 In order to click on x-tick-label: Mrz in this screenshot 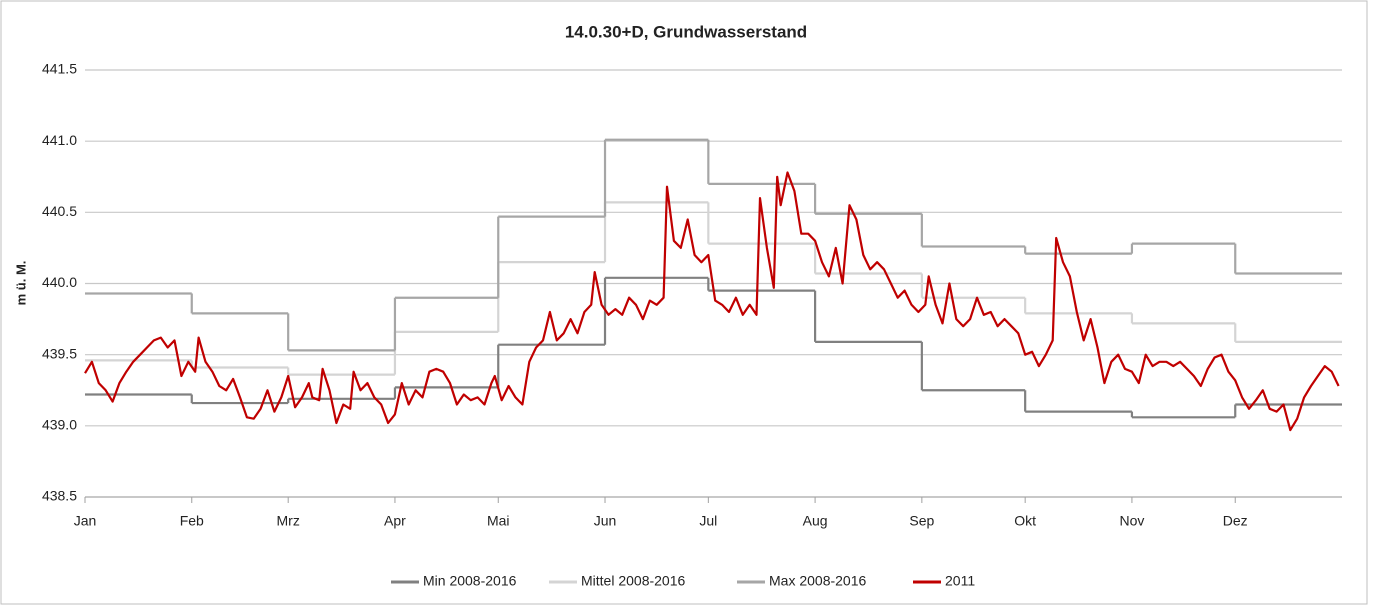, I will do `click(288, 521)`.